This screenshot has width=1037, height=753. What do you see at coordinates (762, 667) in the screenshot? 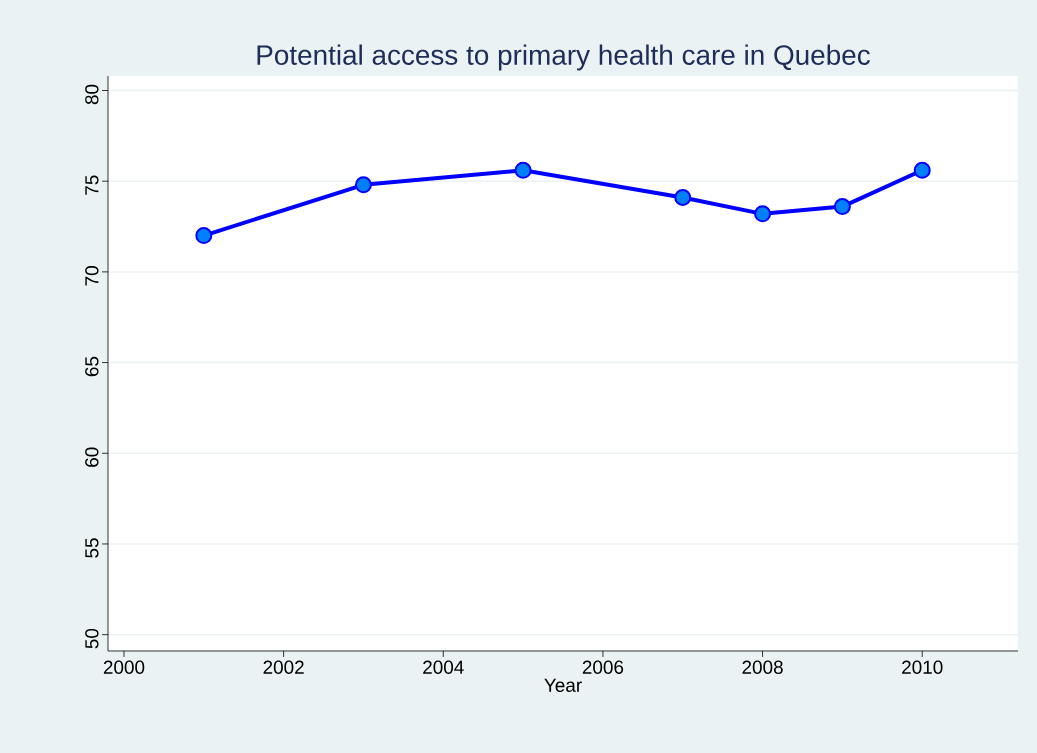
I see `x-tick-label: 2008` at bounding box center [762, 667].